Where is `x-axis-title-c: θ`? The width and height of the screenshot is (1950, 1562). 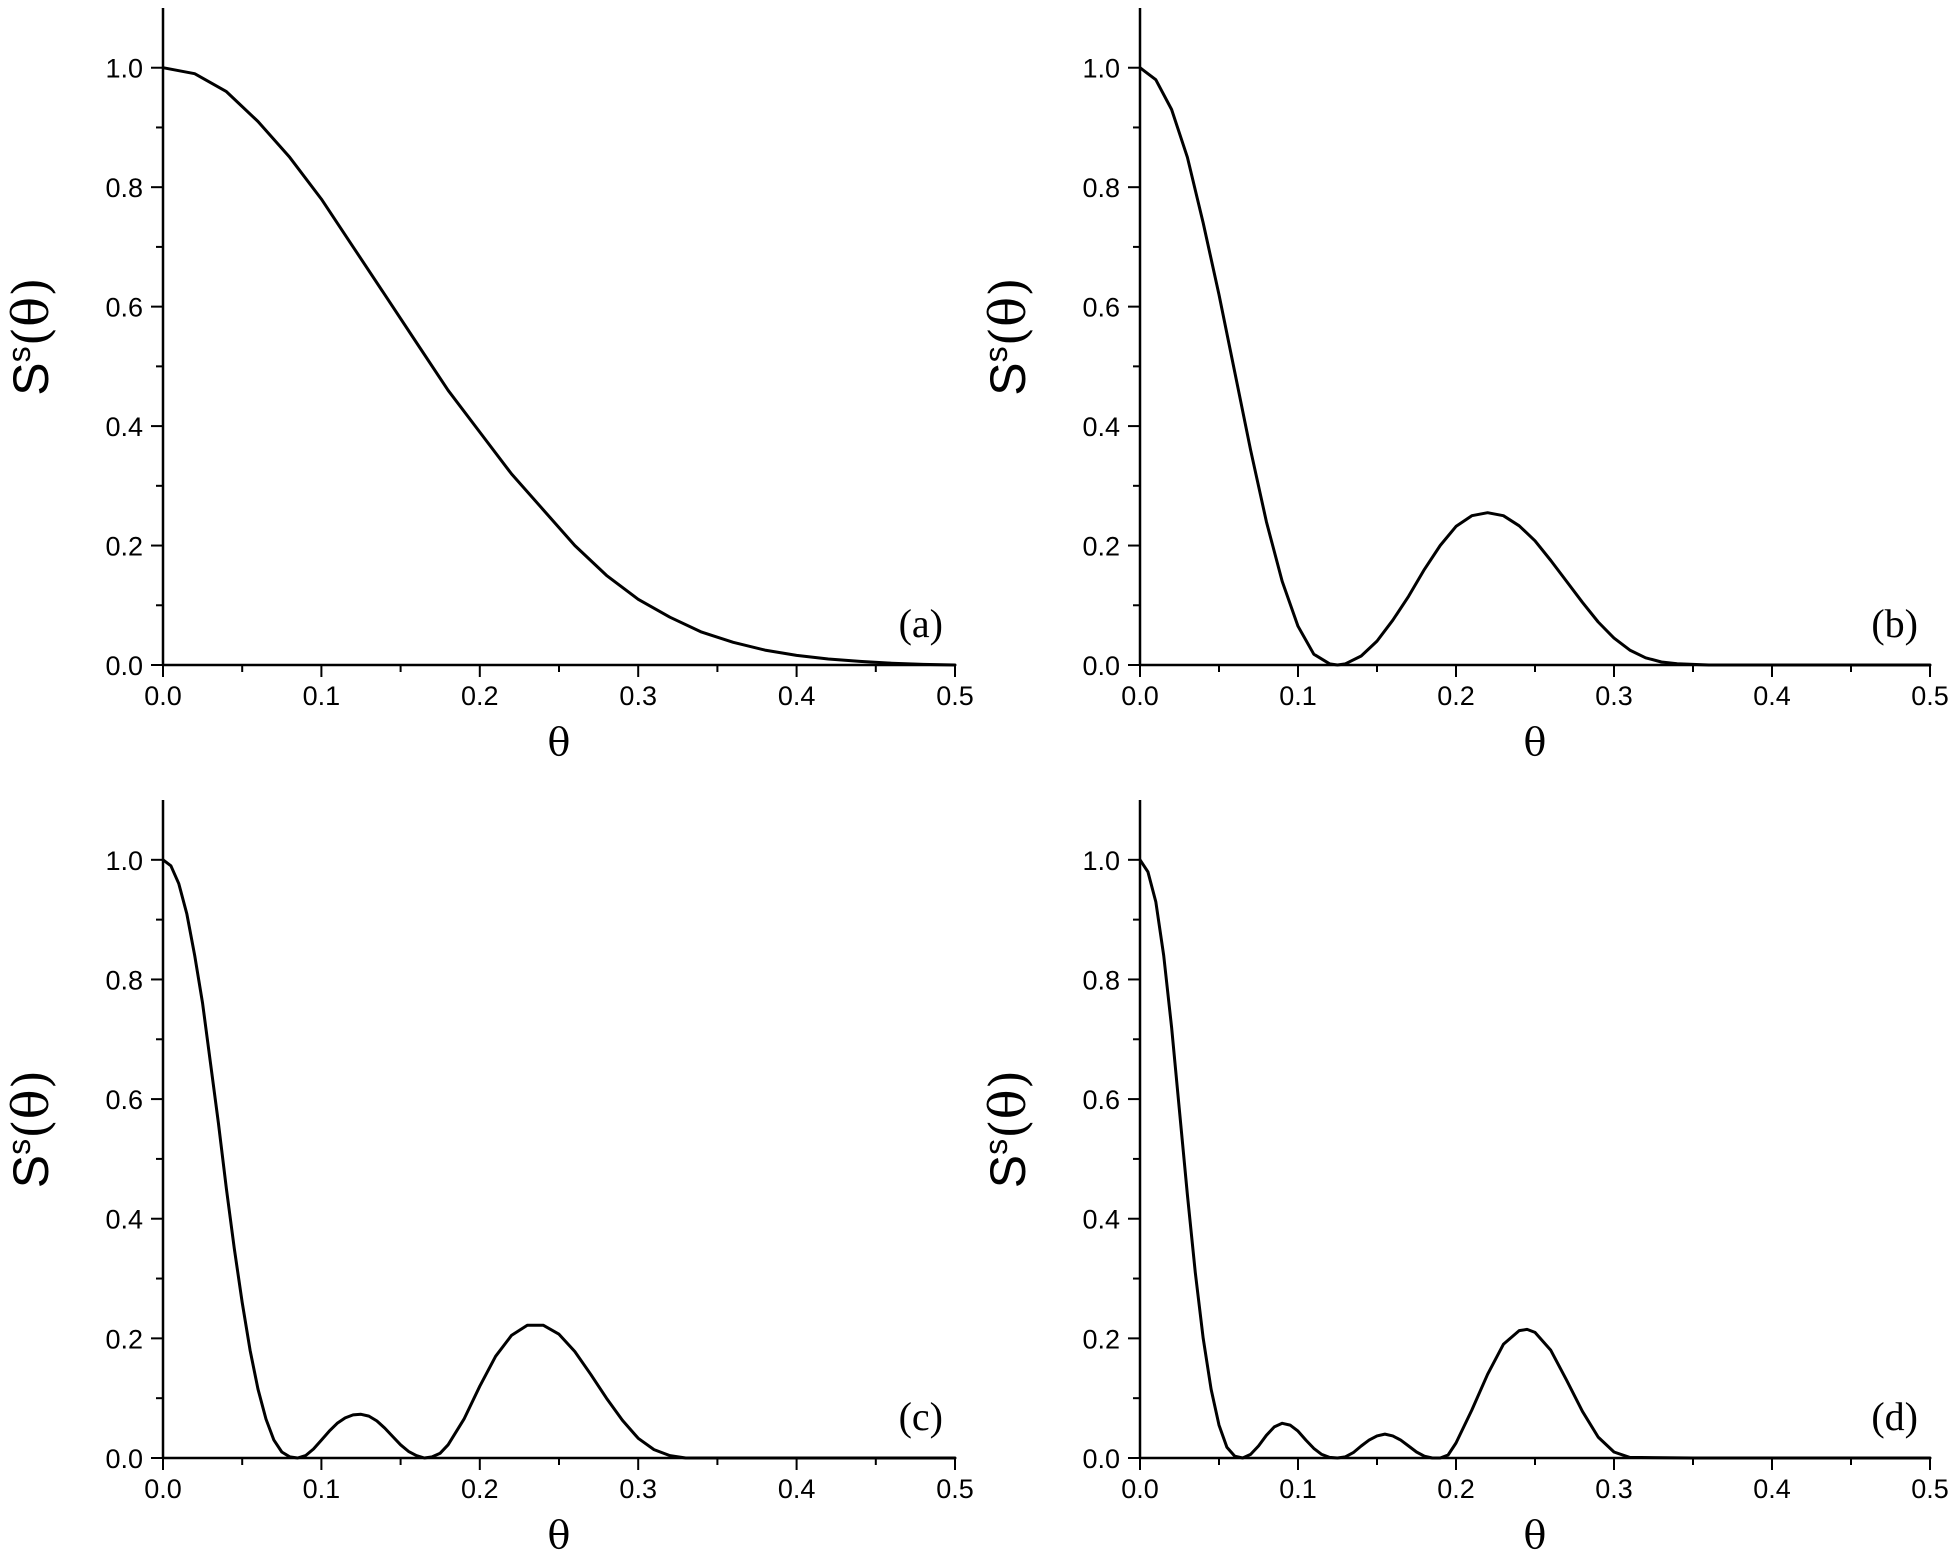 x-axis-title-c: θ is located at coordinates (559, 1535).